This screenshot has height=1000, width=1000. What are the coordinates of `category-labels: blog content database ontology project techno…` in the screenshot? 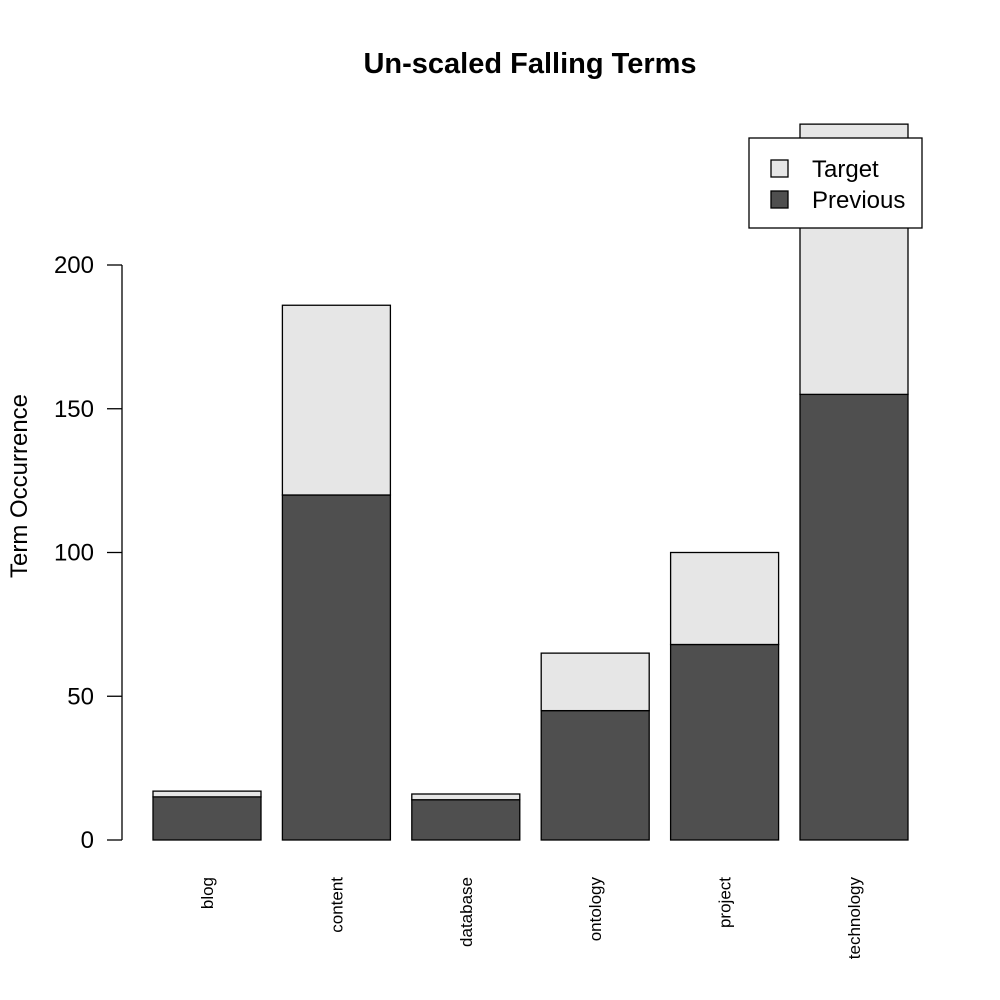 It's located at (531, 918).